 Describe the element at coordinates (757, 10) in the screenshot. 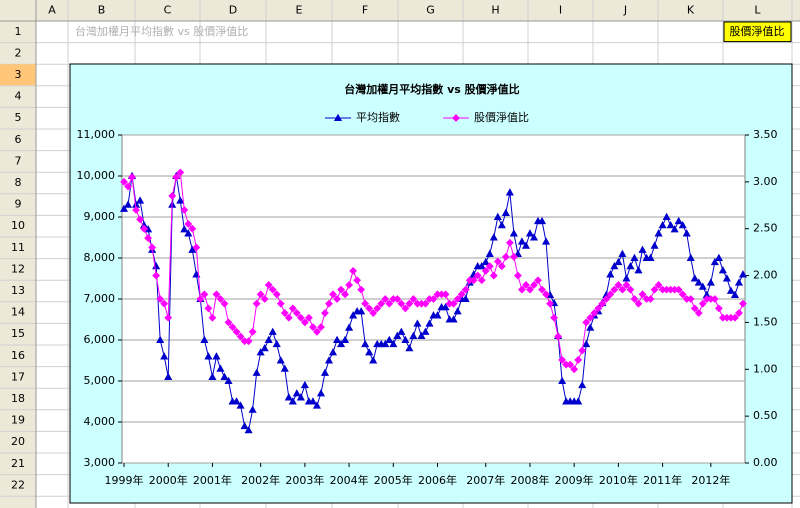

I see `column-header: L` at that location.